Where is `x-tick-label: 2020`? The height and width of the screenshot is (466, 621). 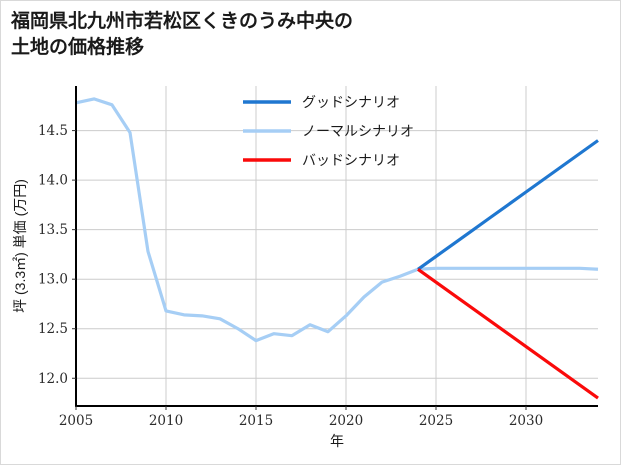
x-tick-label: 2020 is located at coordinates (346, 421).